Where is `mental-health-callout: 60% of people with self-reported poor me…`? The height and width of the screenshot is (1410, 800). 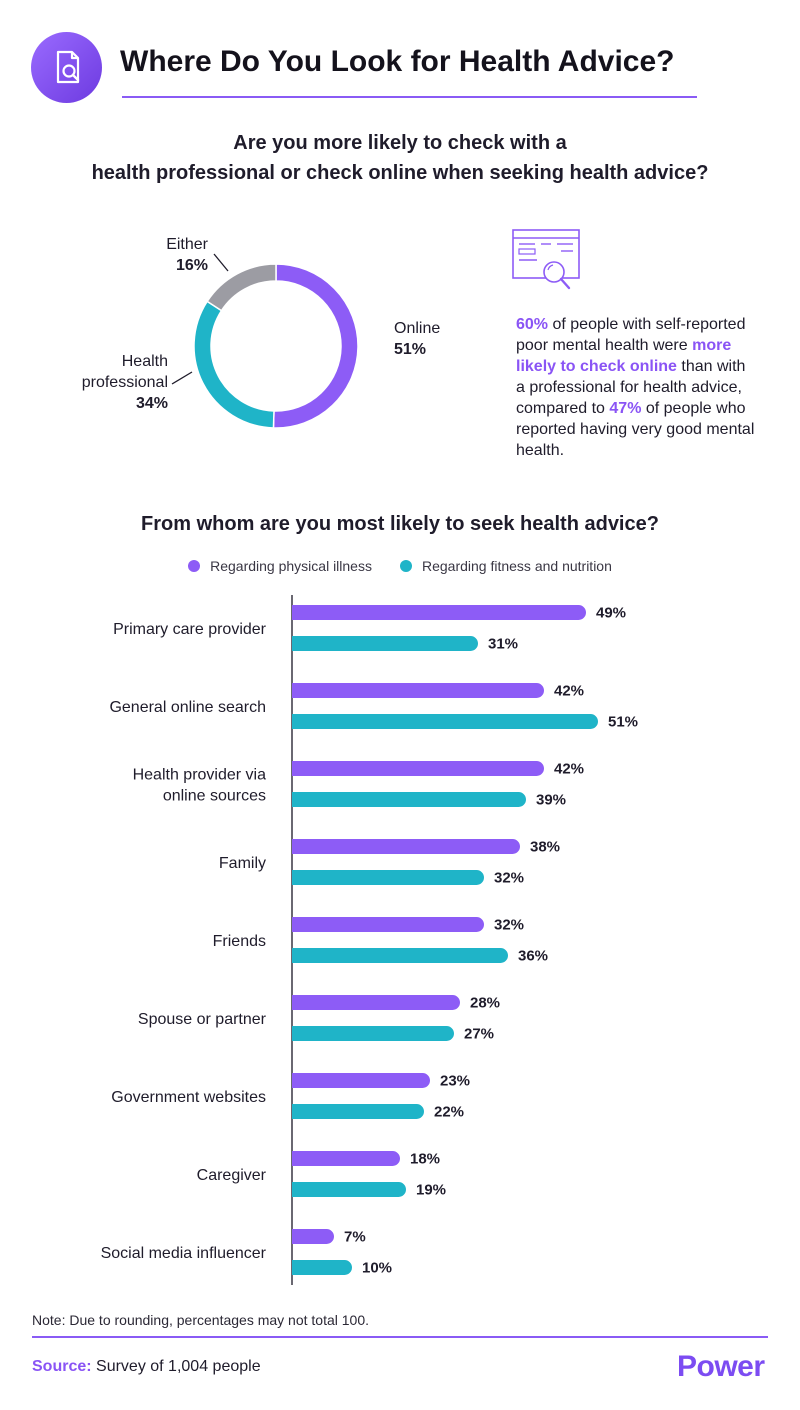 mental-health-callout: 60% of people with self-reported poor me… is located at coordinates (636, 387).